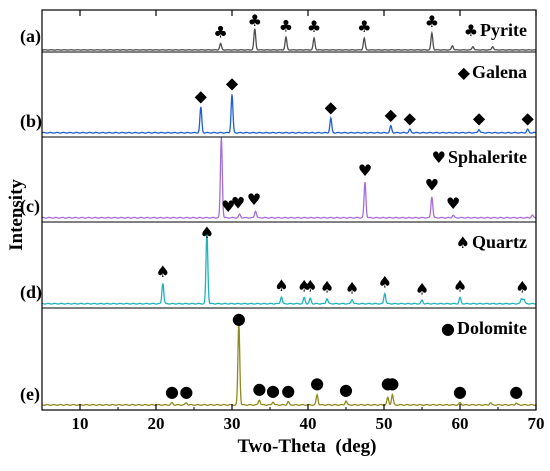  What do you see at coordinates (30, 36) in the screenshot?
I see `panel-label-a: (a)` at bounding box center [30, 36].